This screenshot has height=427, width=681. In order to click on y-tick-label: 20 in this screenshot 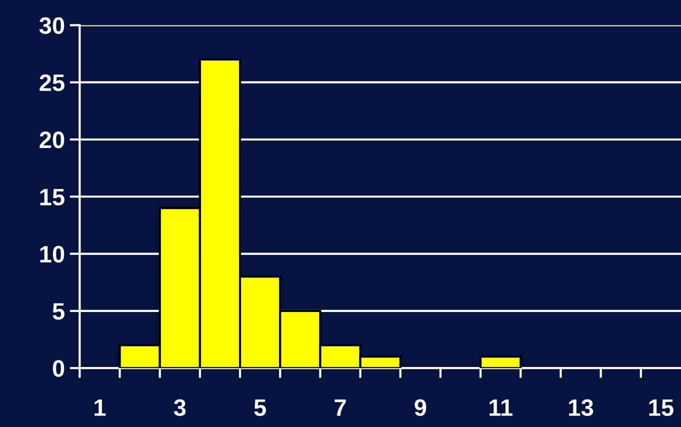, I will do `click(52, 140)`.